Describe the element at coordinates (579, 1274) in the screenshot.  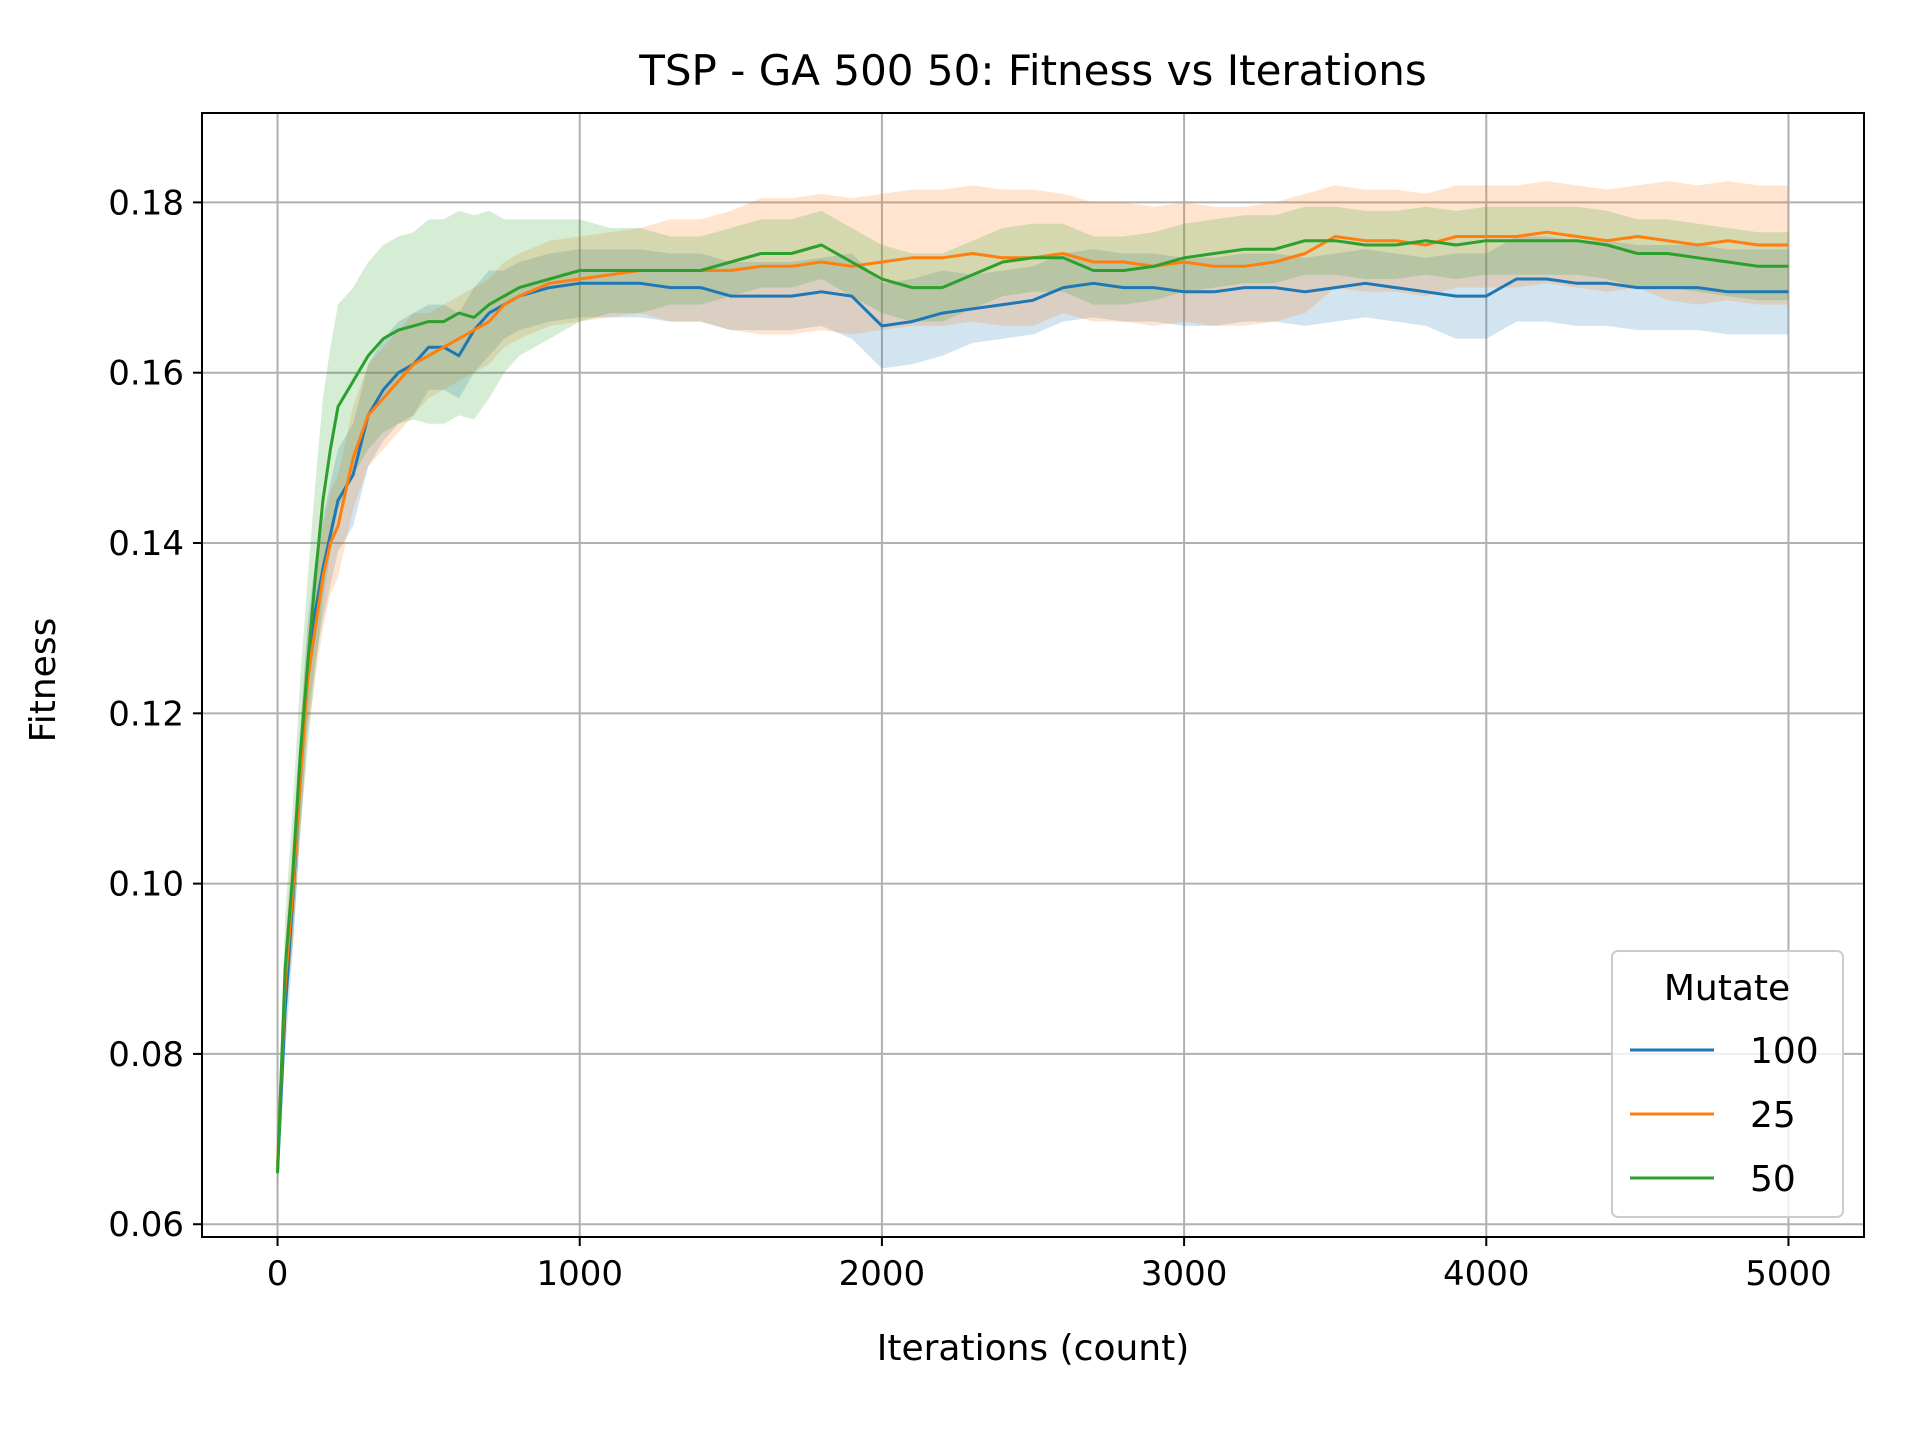
I see `x-tick-label: 1000` at that location.